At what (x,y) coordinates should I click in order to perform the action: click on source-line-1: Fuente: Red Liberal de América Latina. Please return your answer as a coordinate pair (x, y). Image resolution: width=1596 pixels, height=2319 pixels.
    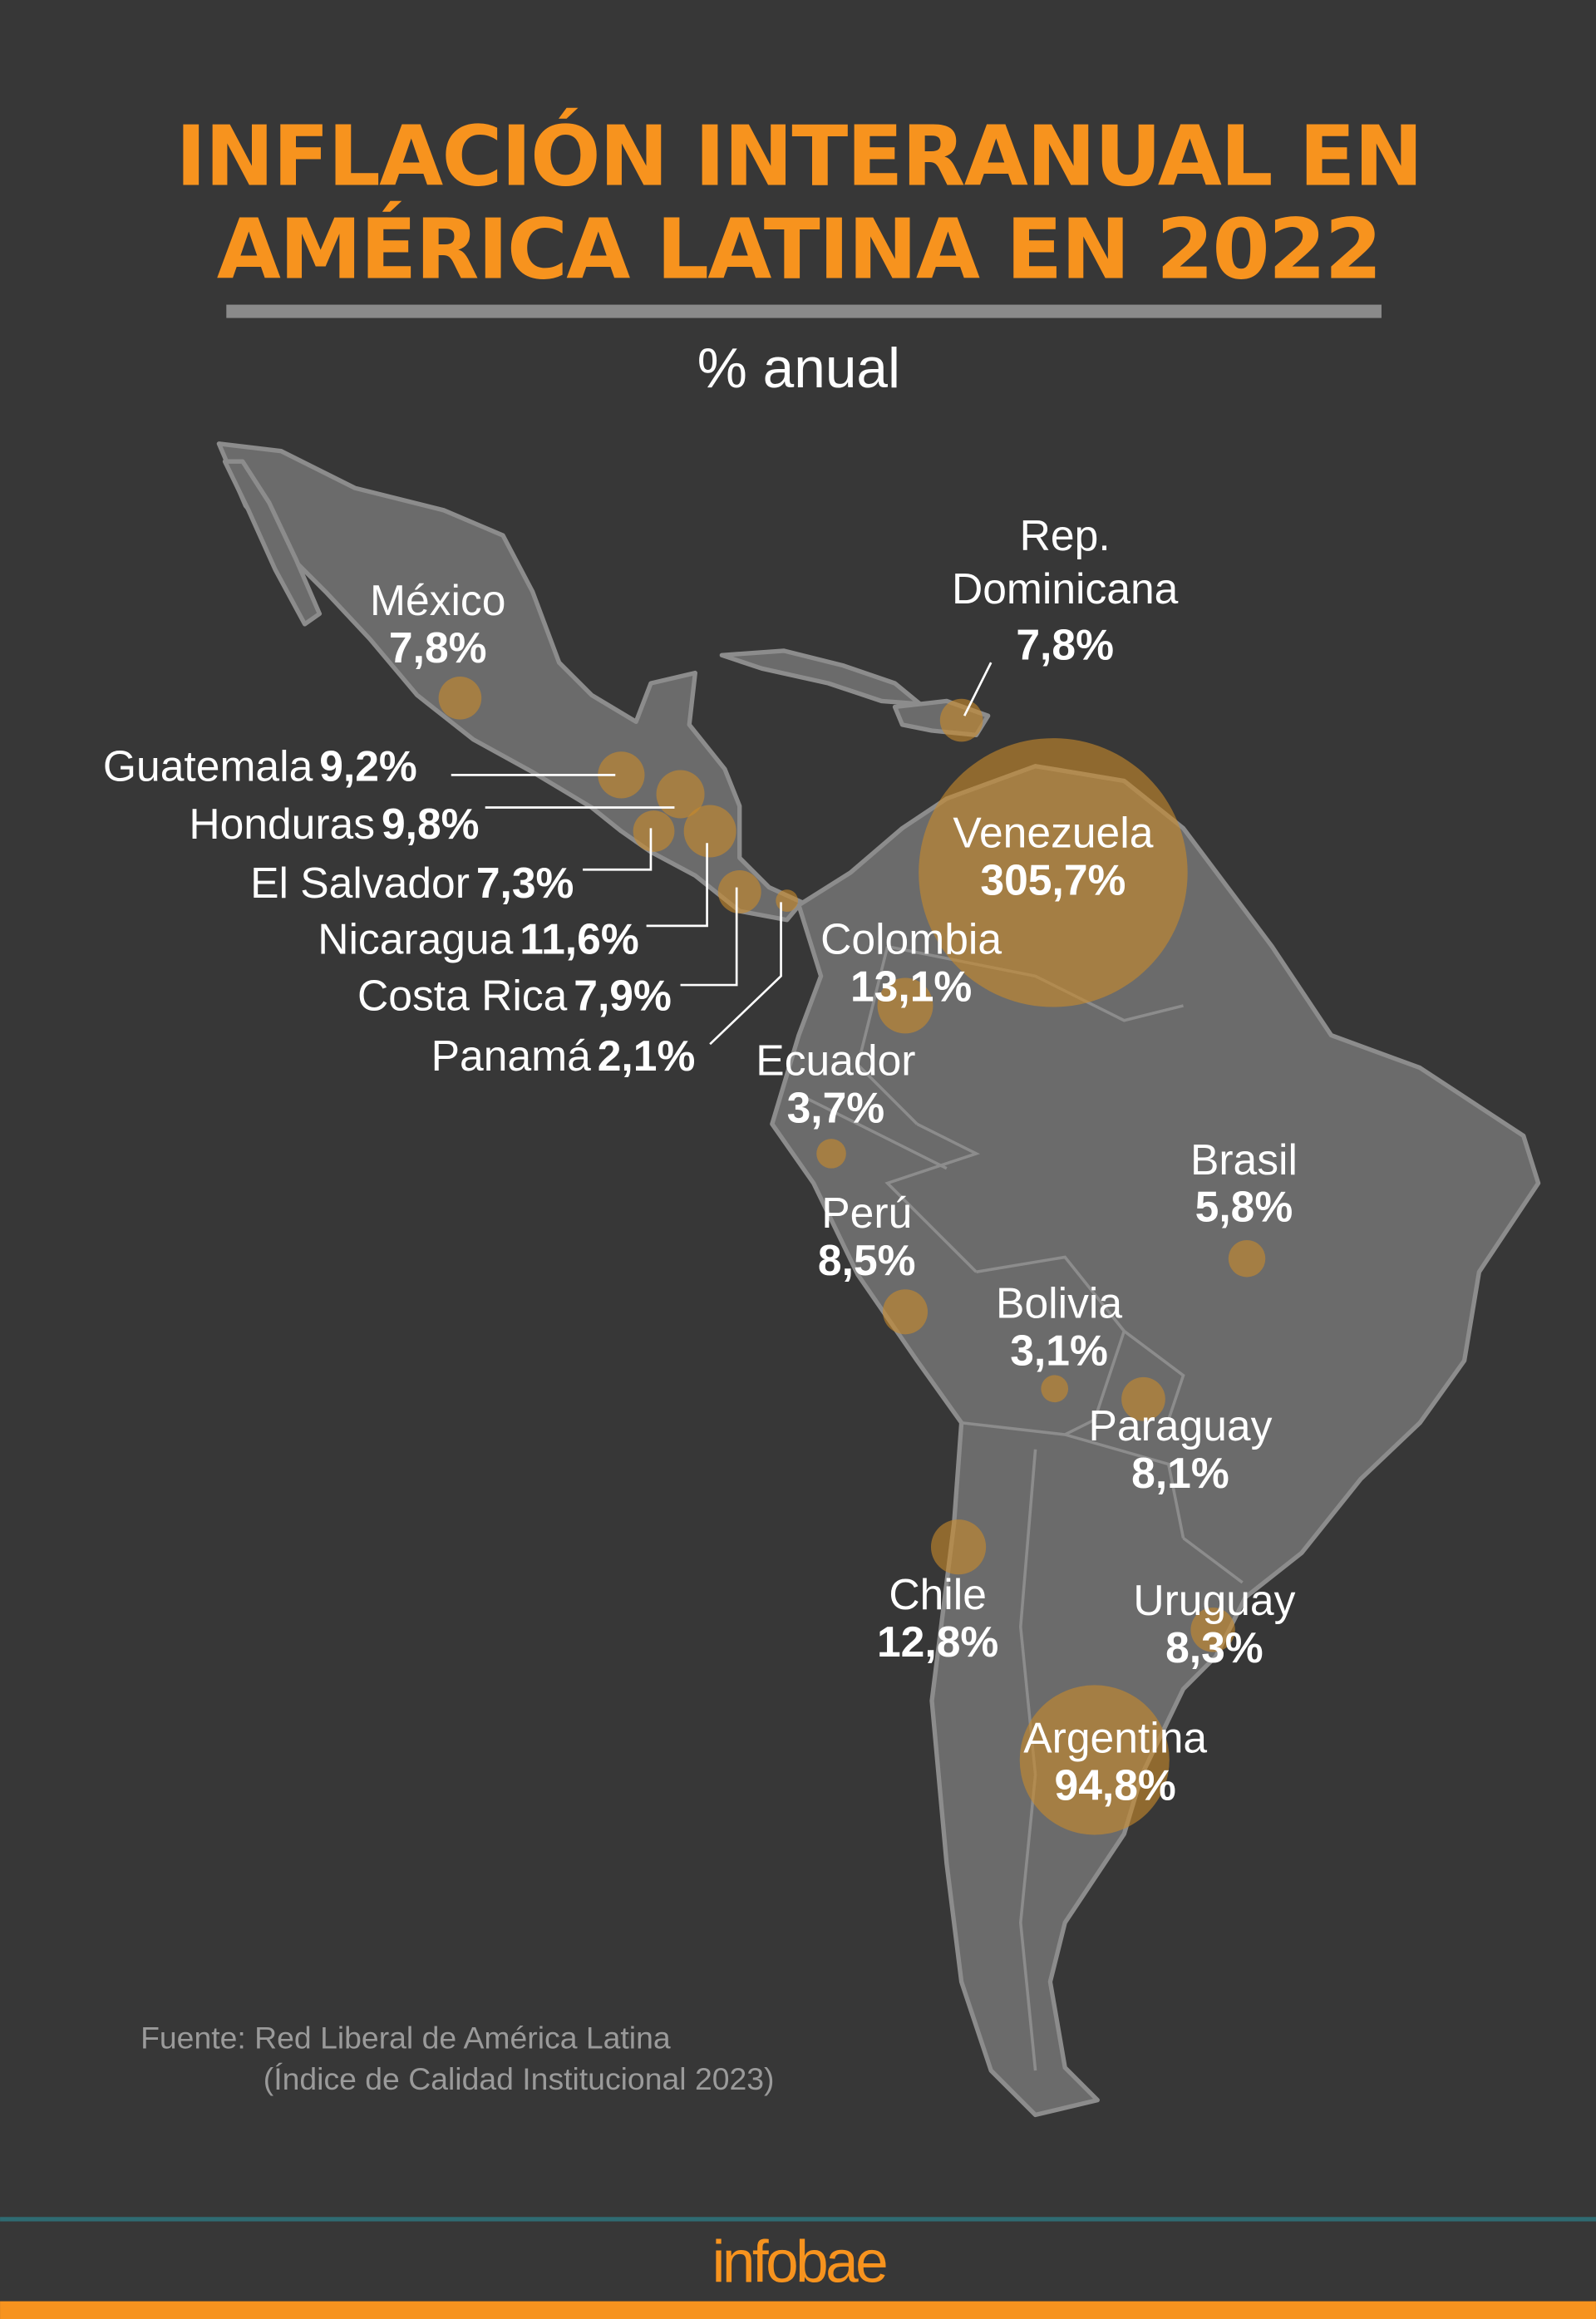
    Looking at the image, I should click on (405, 2038).